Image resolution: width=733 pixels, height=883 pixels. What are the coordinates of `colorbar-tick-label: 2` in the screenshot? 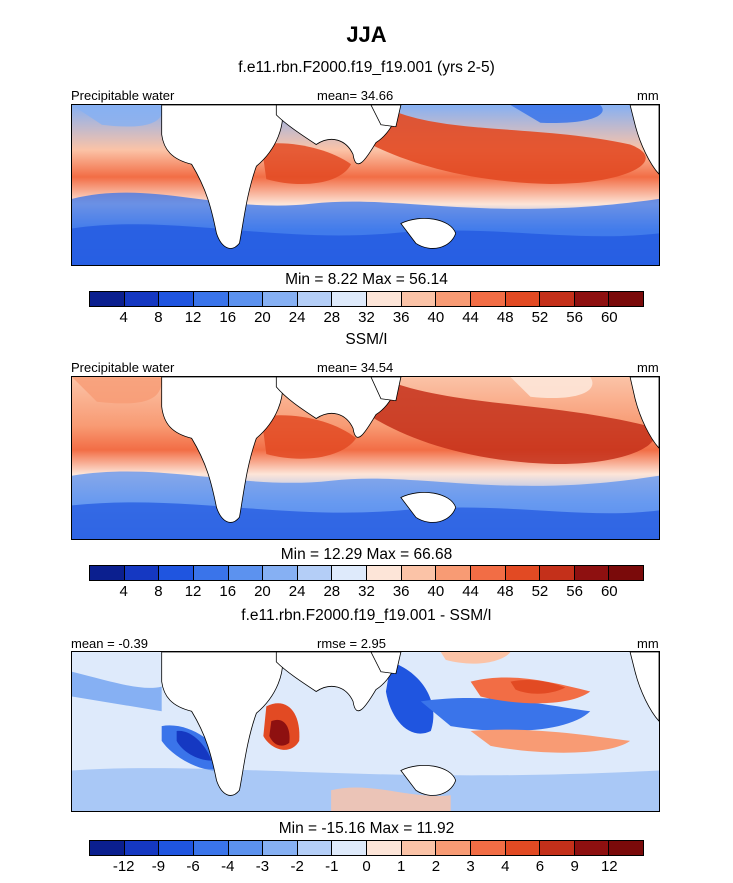 It's located at (436, 866).